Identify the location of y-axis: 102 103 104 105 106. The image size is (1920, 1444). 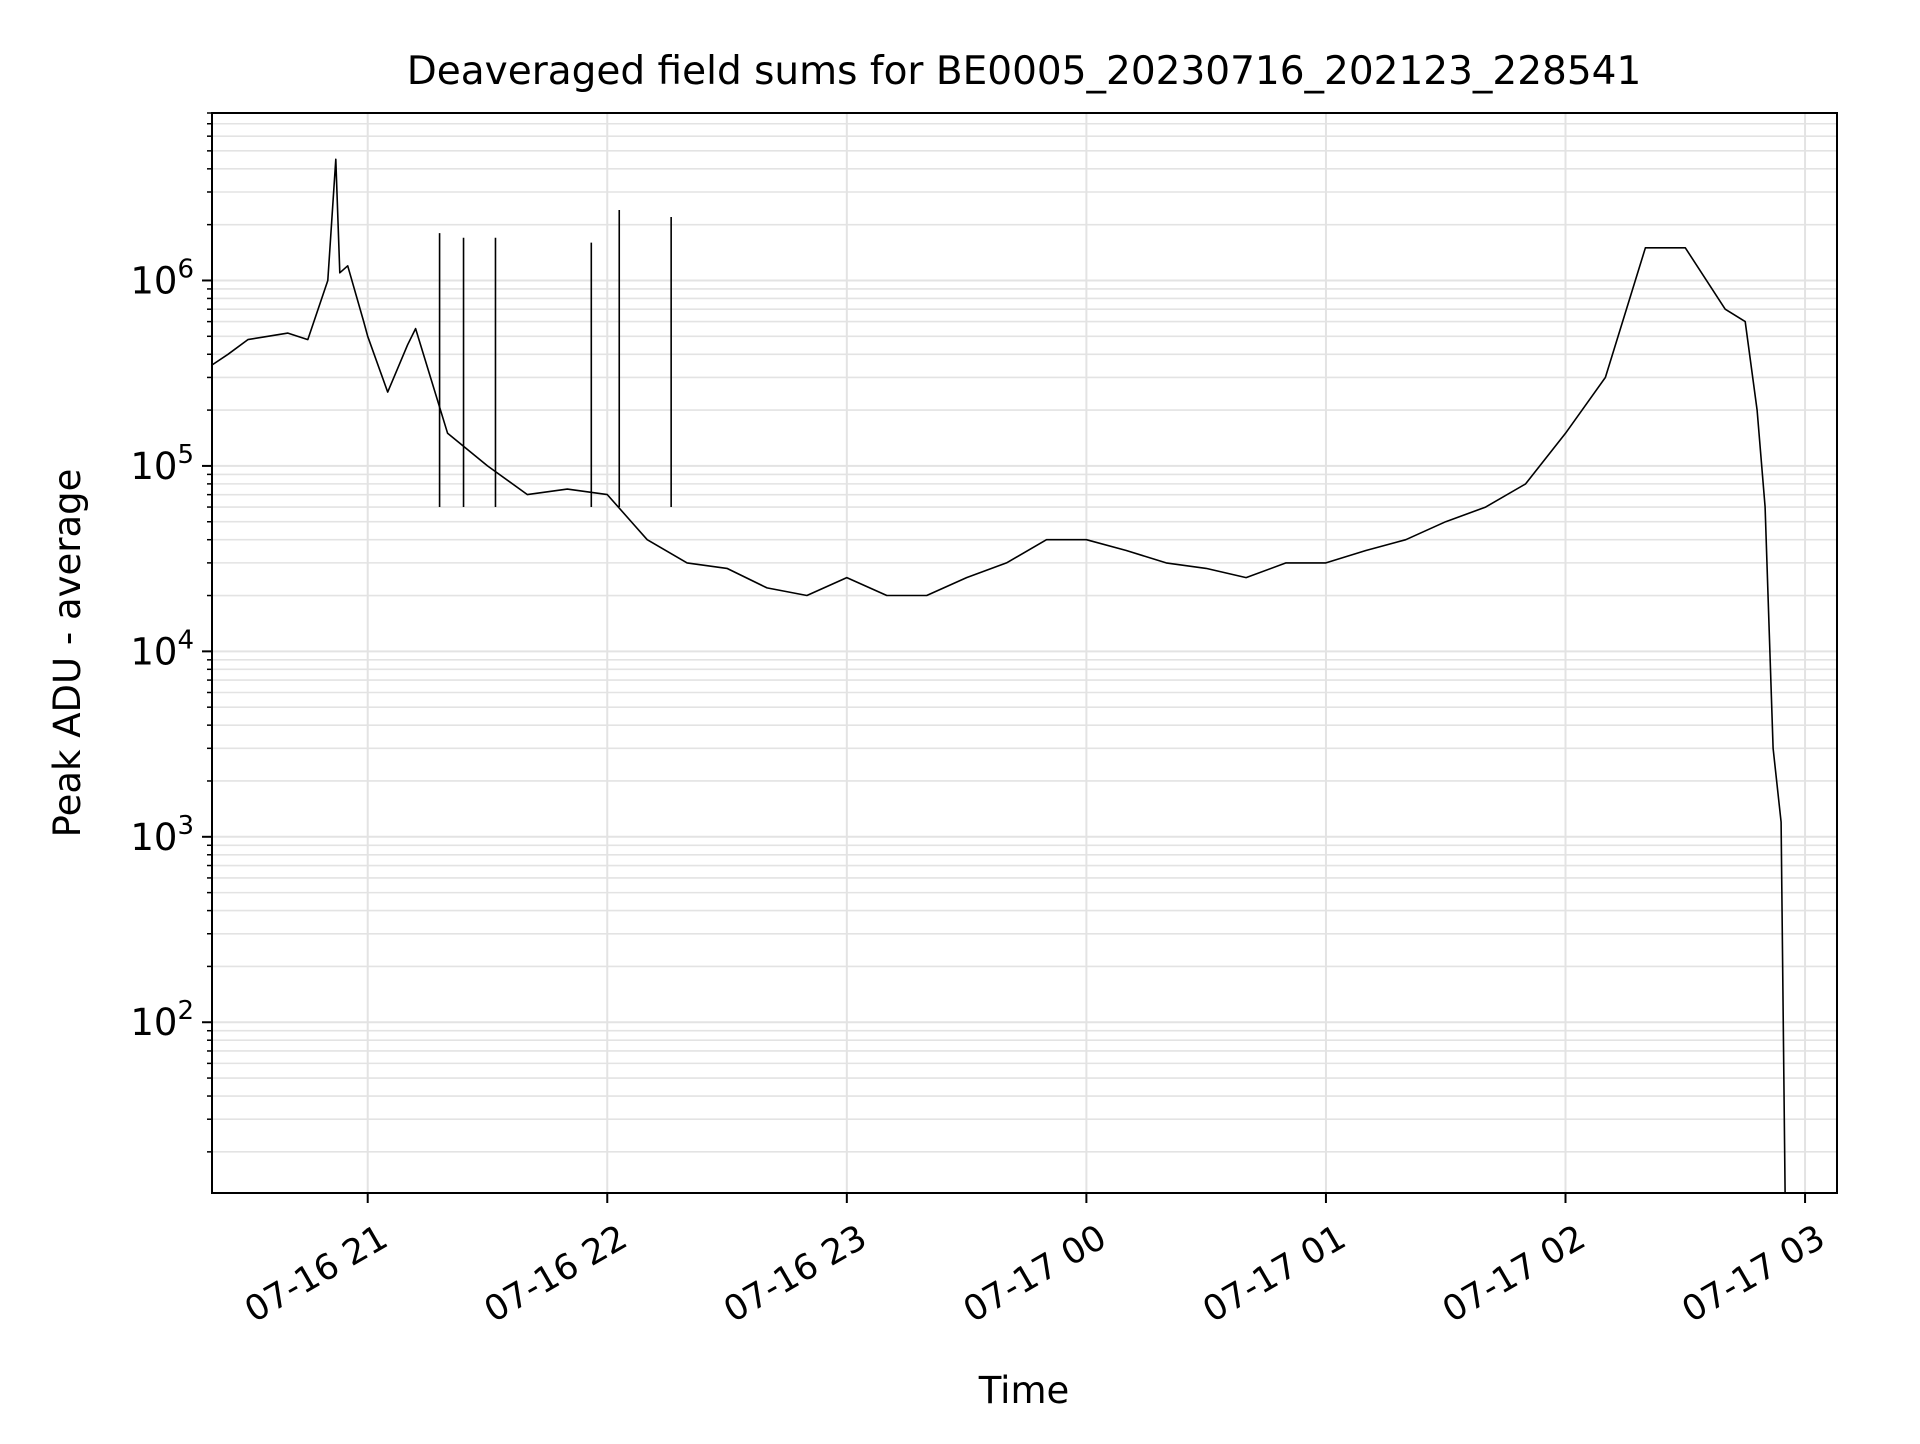
(171, 632).